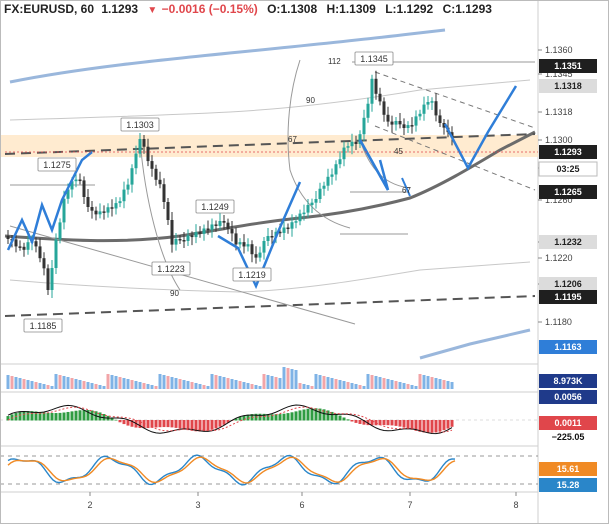 This screenshot has height=524, width=609. Describe the element at coordinates (455, 100) in the screenshot. I see `triangle-upper-line` at that location.